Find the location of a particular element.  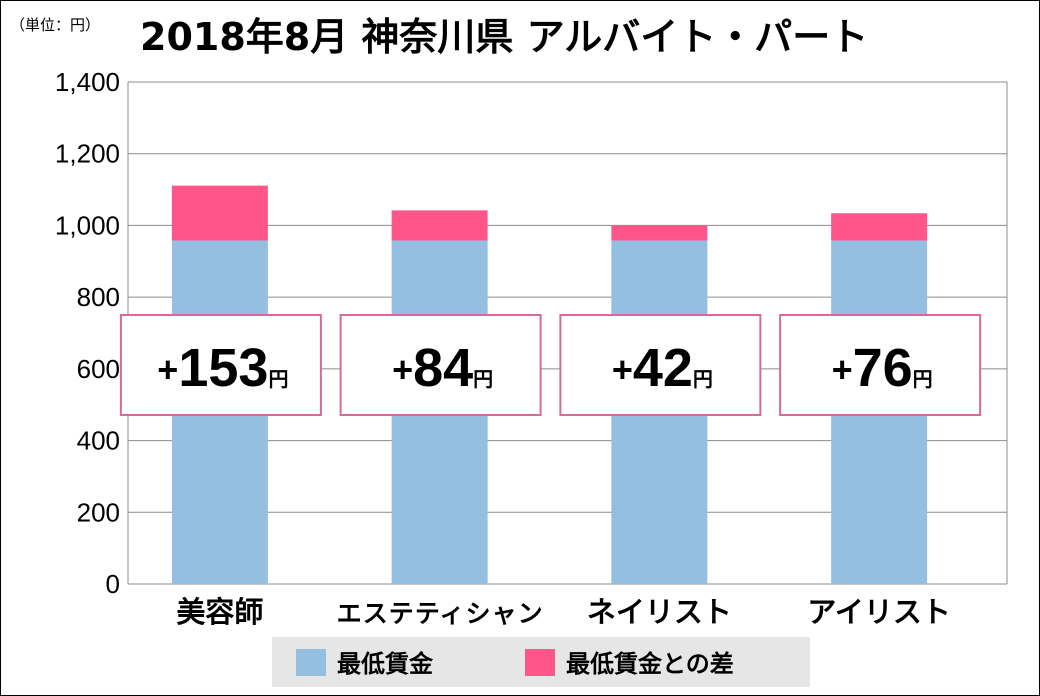

y-tick-label: 0 is located at coordinates (113, 584).